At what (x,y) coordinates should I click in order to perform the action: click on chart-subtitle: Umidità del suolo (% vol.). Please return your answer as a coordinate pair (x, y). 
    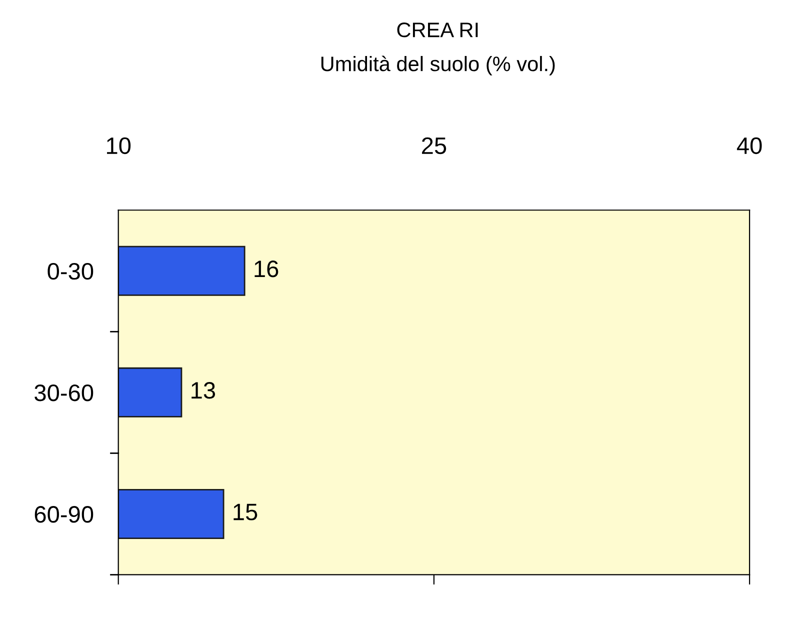
    Looking at the image, I should click on (438, 66).